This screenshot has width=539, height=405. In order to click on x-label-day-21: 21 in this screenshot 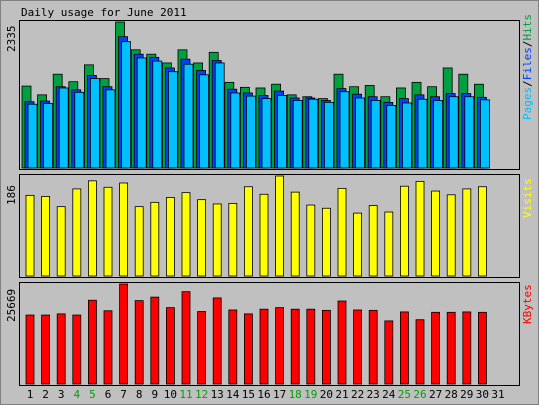, I will do `click(341, 394)`.